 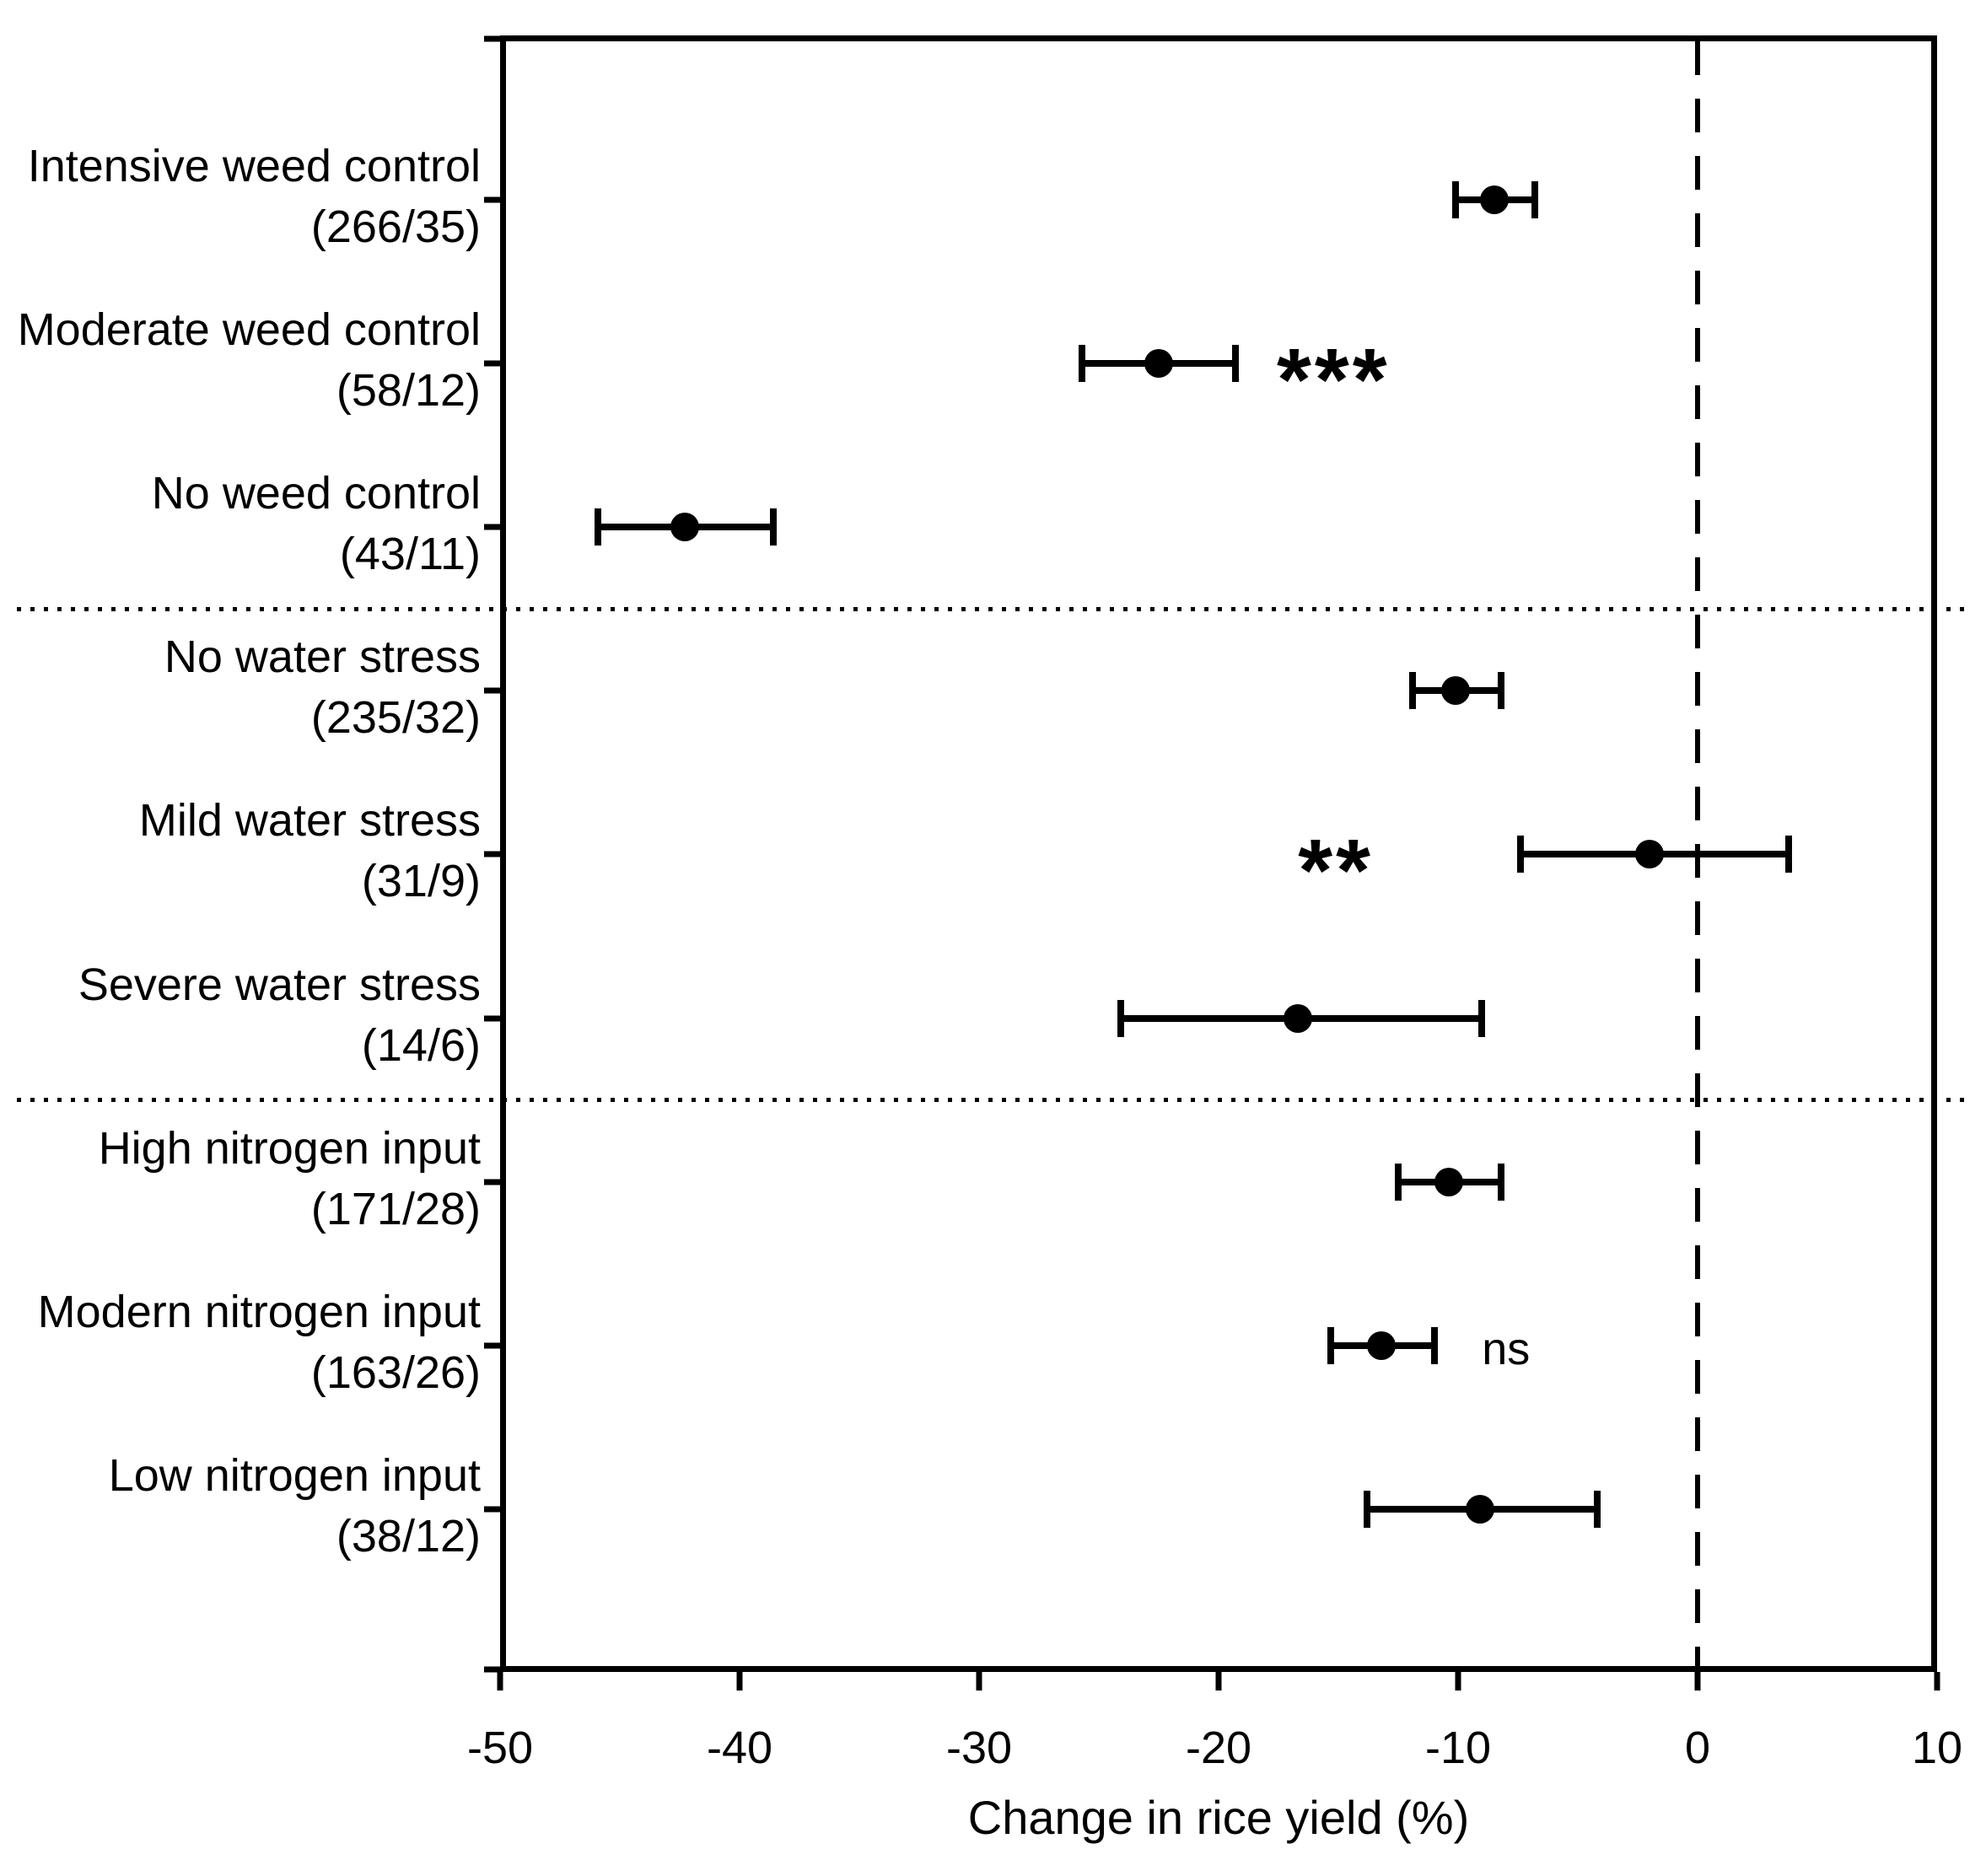 I want to click on category-count: (58/12), so click(x=408, y=391).